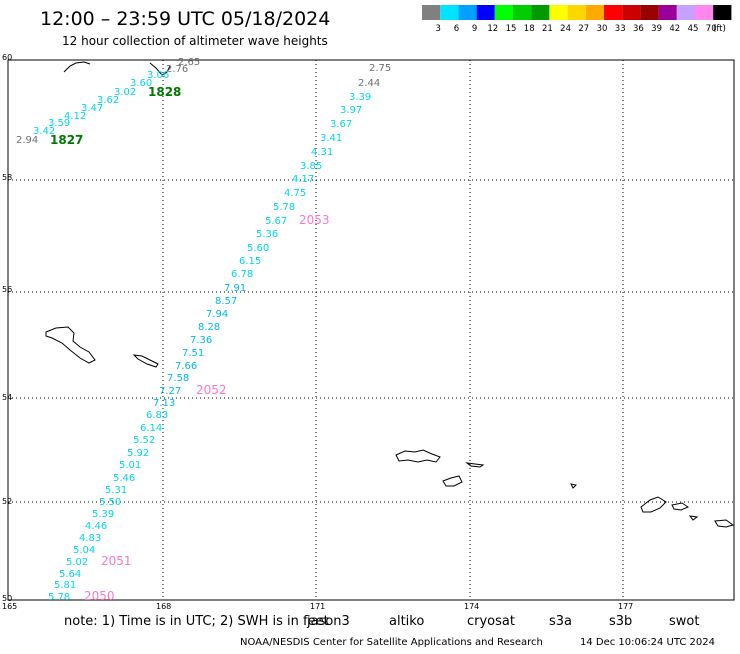 Image resolution: width=740 pixels, height=654 pixels. I want to click on swh-label: 7.94, so click(217, 314).